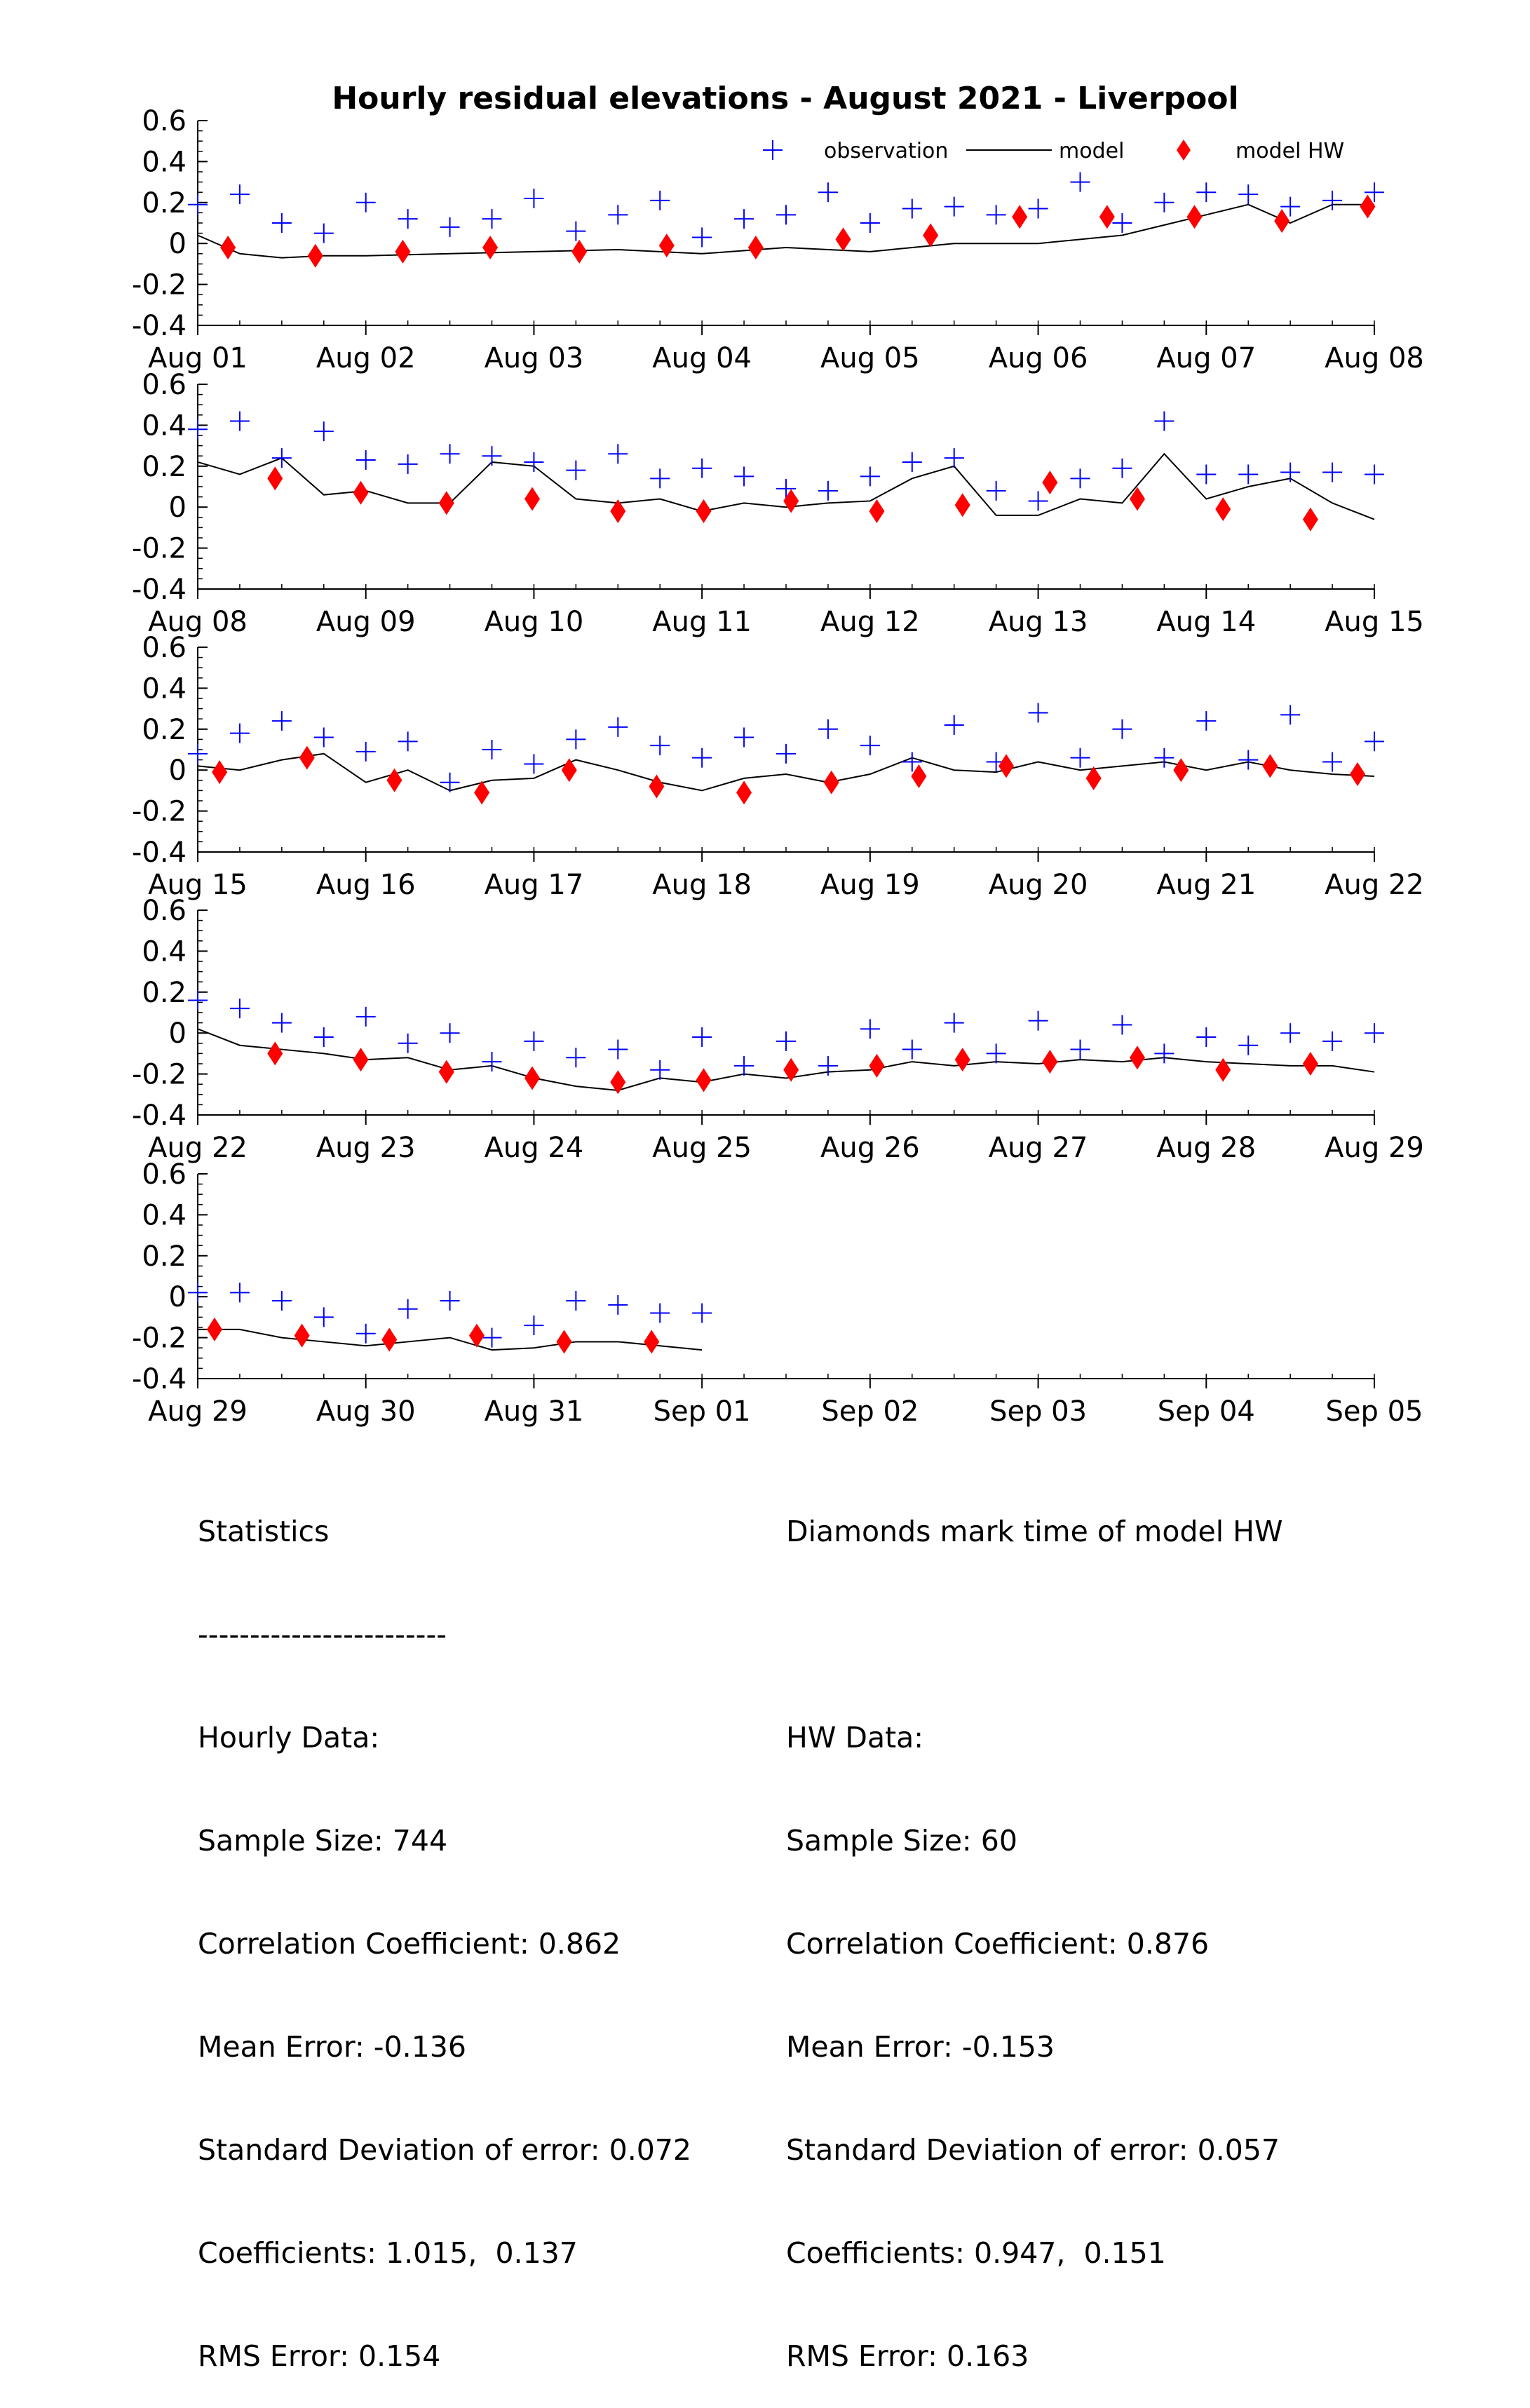  What do you see at coordinates (1374, 1411) in the screenshot?
I see `x-tick-label: Sep 05` at bounding box center [1374, 1411].